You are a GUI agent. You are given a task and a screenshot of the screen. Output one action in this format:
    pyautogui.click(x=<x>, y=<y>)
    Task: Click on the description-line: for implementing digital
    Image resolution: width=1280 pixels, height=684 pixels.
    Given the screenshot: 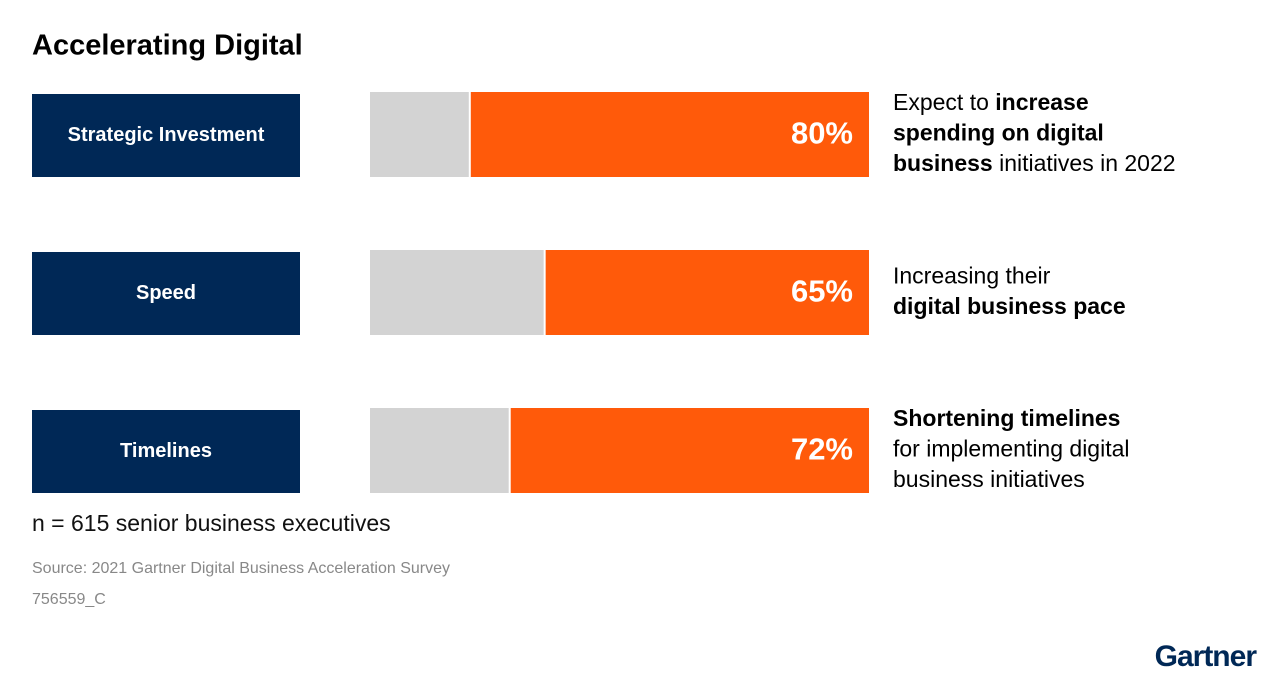 What is the action you would take?
    pyautogui.click(x=1011, y=449)
    